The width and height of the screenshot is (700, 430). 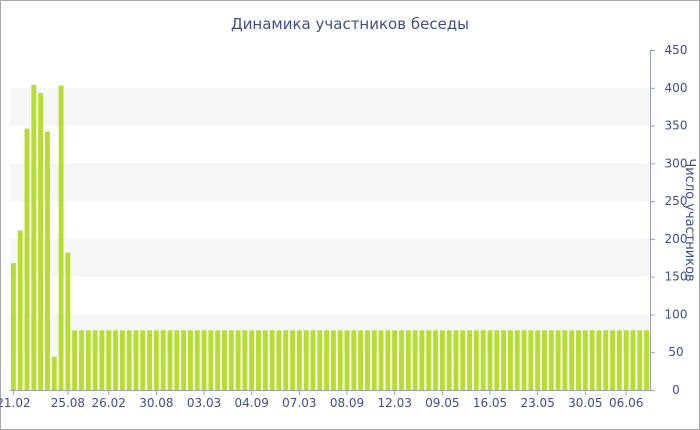 What do you see at coordinates (490, 403) in the screenshot?
I see `x-tick-label: 16.05` at bounding box center [490, 403].